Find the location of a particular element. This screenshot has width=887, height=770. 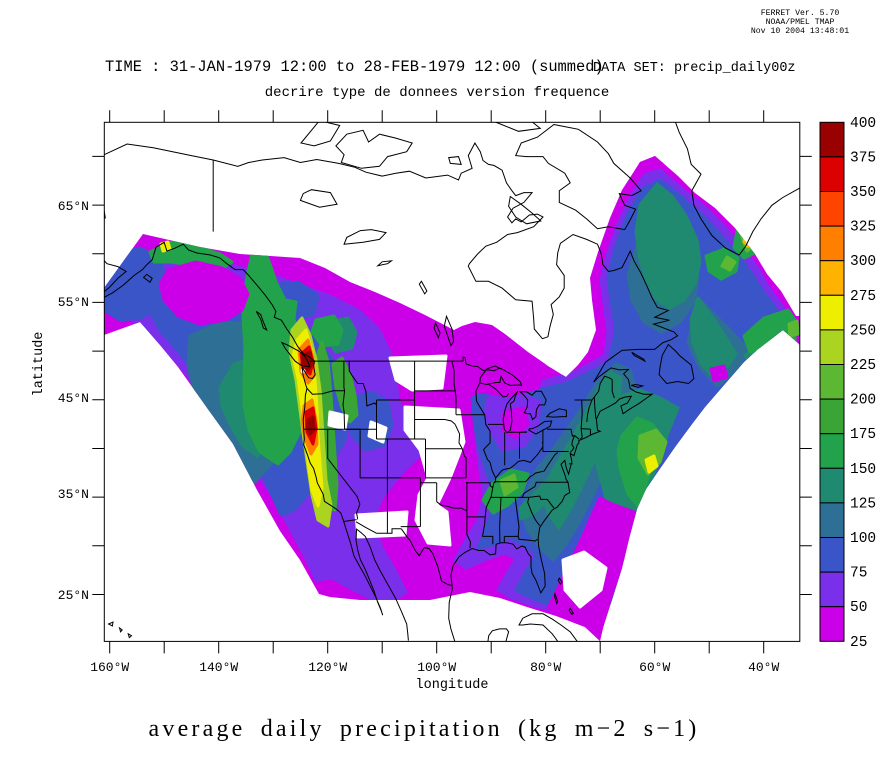

svg-text: 125 is located at coordinates (863, 504).